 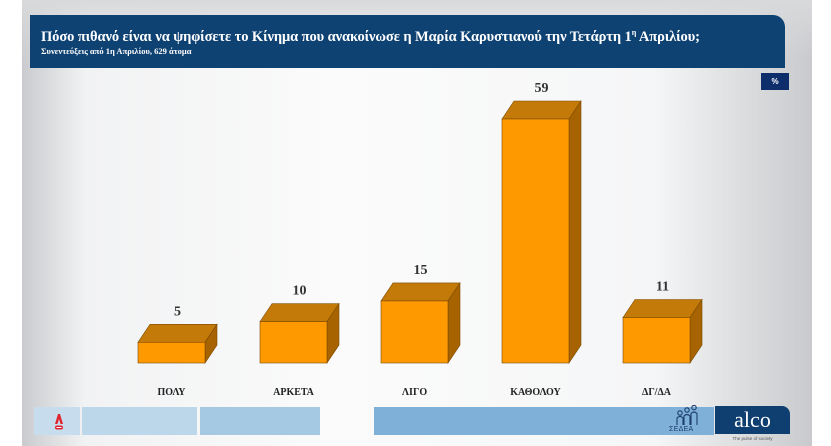 What do you see at coordinates (662, 339) in the screenshot?
I see `bar: 11 ΔΓ/ΔΑ` at bounding box center [662, 339].